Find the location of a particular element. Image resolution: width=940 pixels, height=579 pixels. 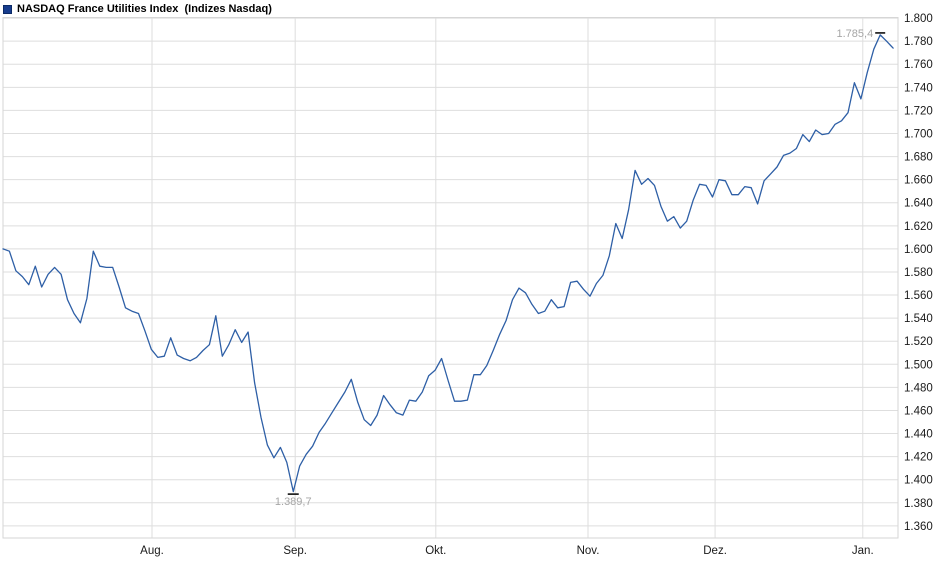

y-tick-label: 1.780 is located at coordinates (918, 42).